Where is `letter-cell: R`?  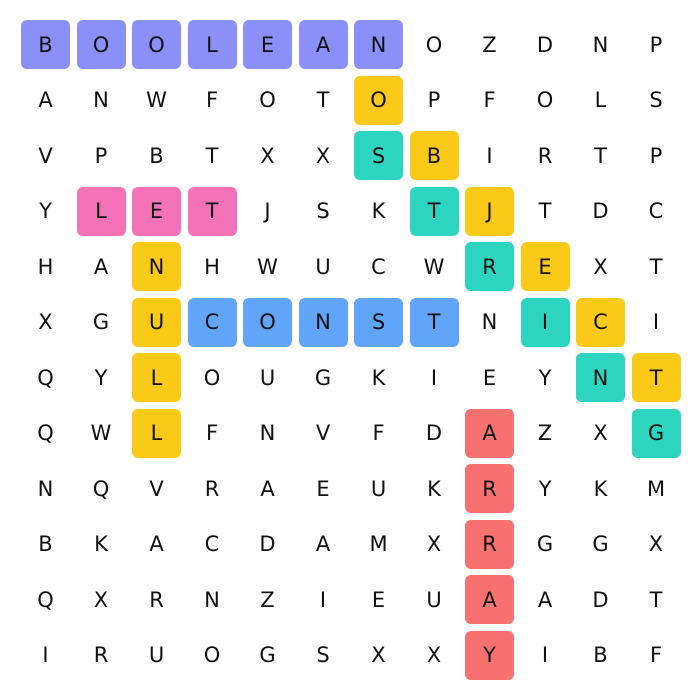 letter-cell: R is located at coordinates (545, 155).